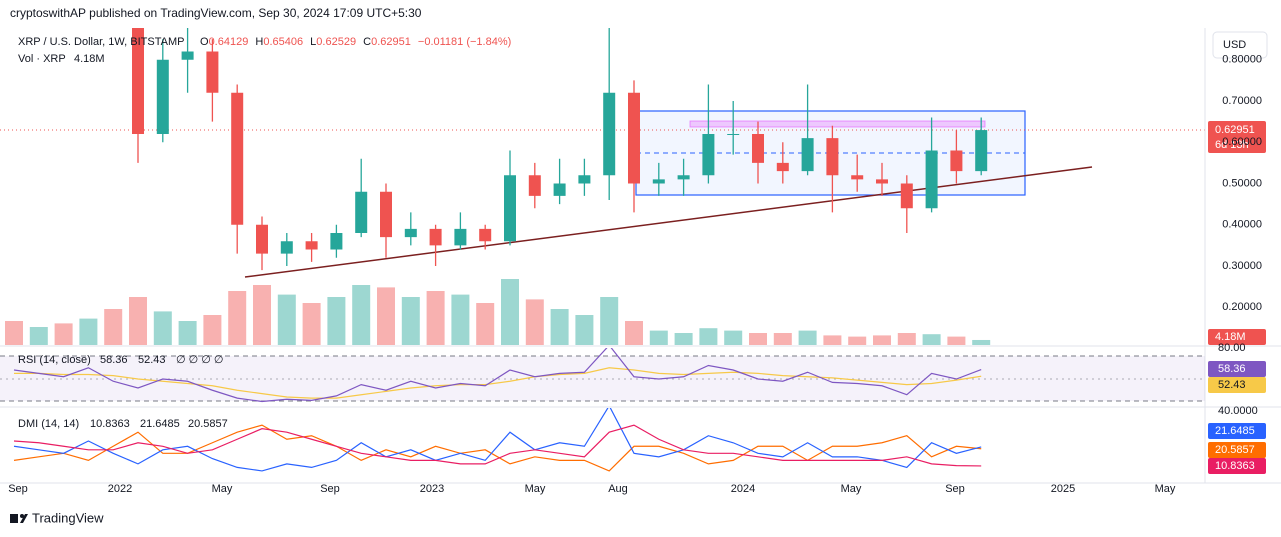 The width and height of the screenshot is (1281, 537). I want to click on volume-axis-label: 4.18M, so click(1230, 337).